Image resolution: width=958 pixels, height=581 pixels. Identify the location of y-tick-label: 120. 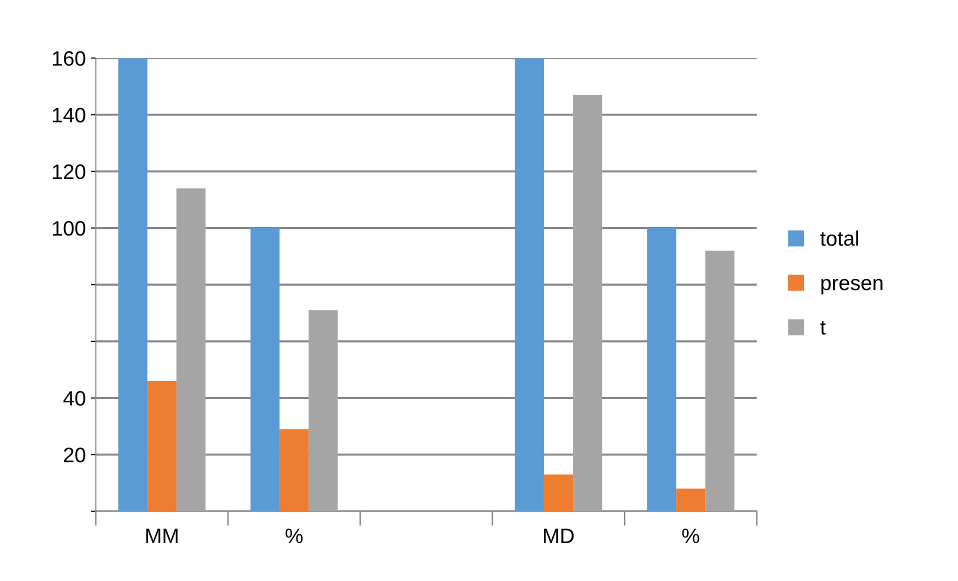
(69, 172).